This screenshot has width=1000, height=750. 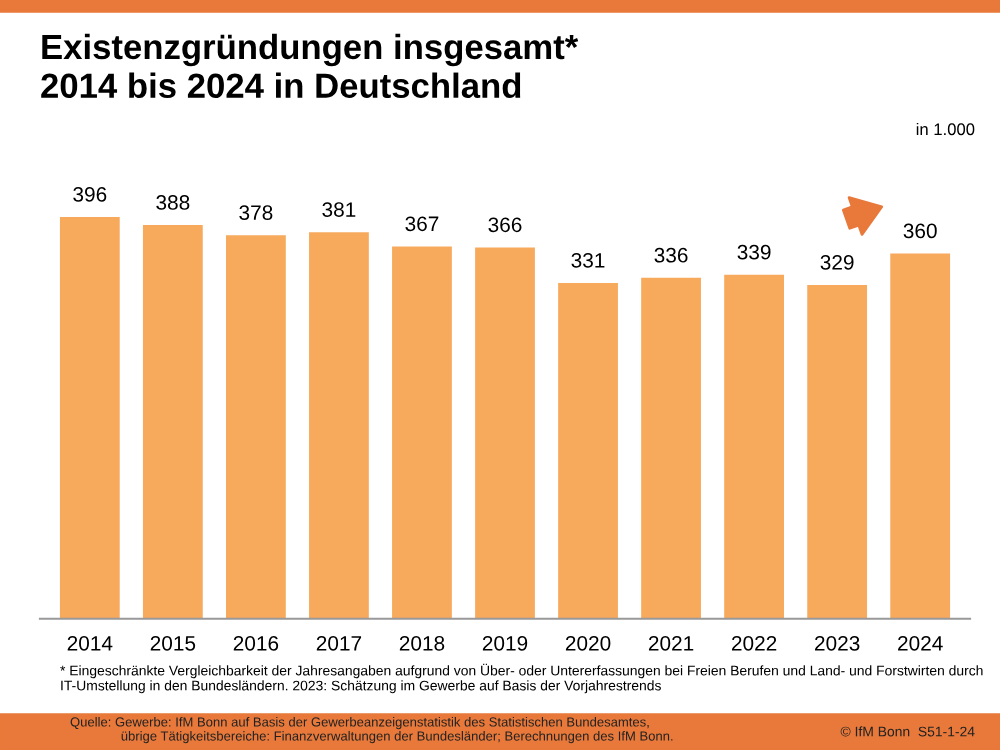 What do you see at coordinates (339, 643) in the screenshot?
I see `x-tick-label: 2017` at bounding box center [339, 643].